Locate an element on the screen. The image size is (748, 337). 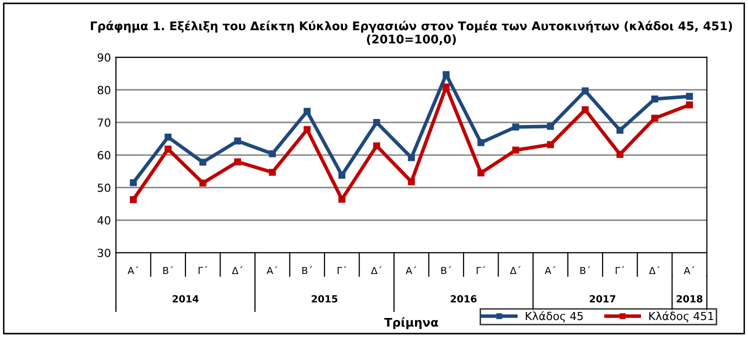
x-axis-title: Τρίμηνα is located at coordinates (411, 323).